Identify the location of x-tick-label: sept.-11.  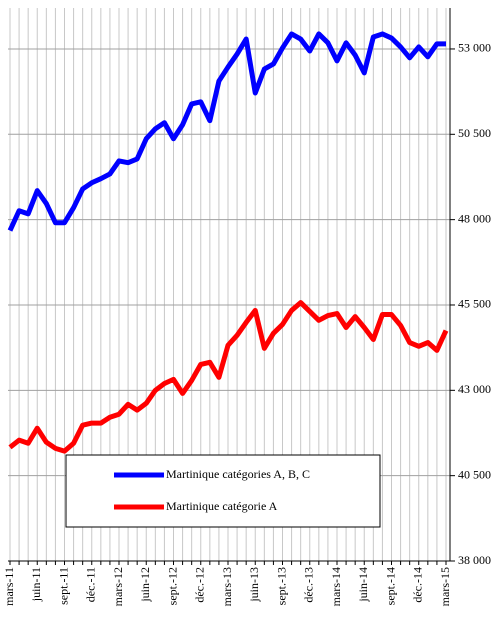
(63, 586).